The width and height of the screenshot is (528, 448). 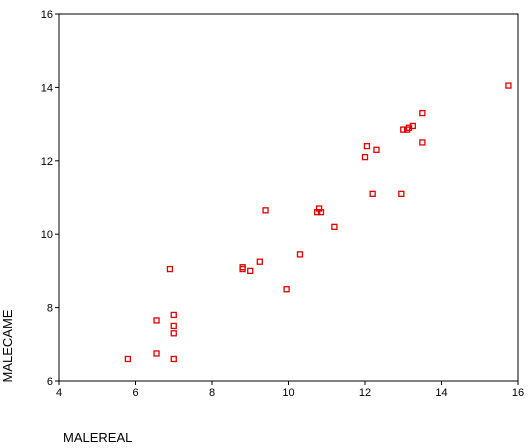 I want to click on x-tick-label: 12, so click(x=365, y=393).